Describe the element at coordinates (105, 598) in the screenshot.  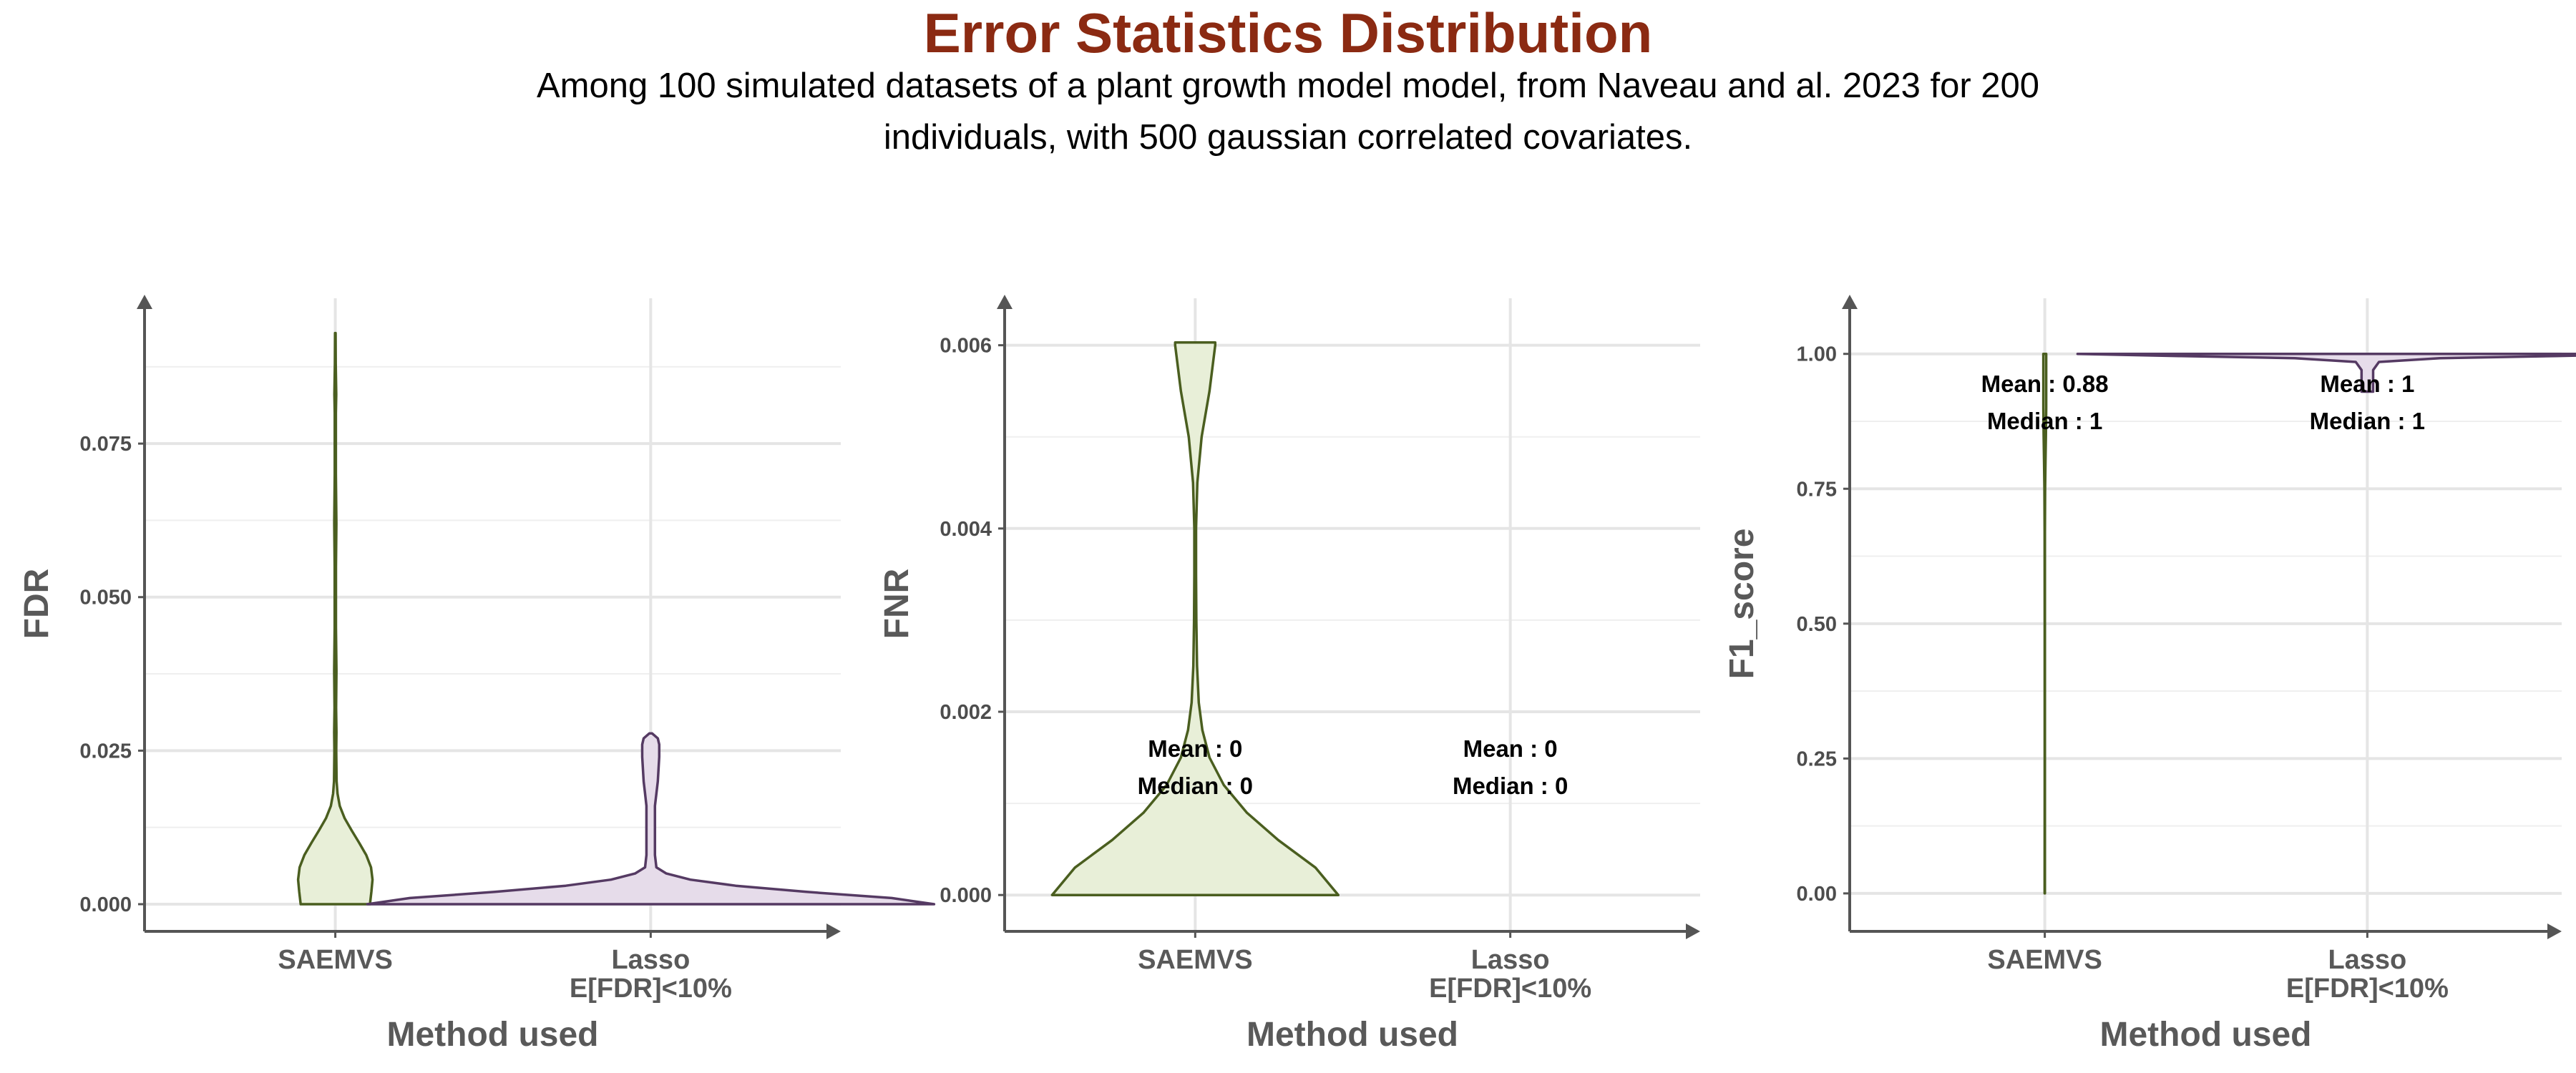
I see `y-tick-label: 0.050` at that location.